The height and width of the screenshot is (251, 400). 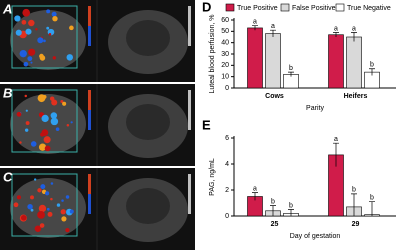 I want to click on y-tick-label: 40, so click(x=225, y=43).